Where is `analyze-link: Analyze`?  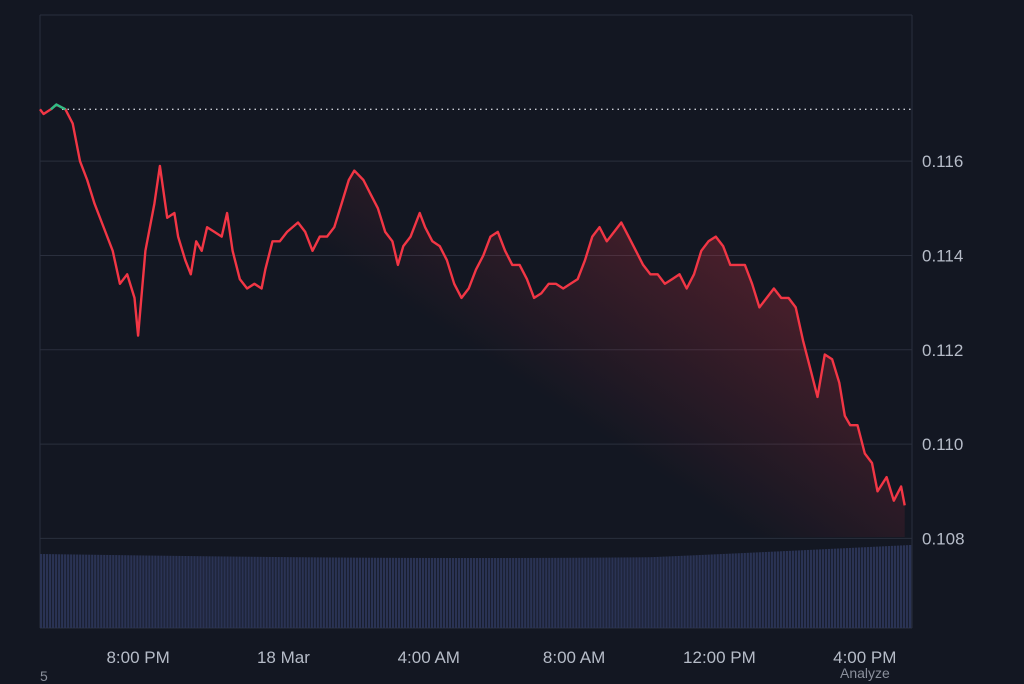 analyze-link: Analyze is located at coordinates (865, 673).